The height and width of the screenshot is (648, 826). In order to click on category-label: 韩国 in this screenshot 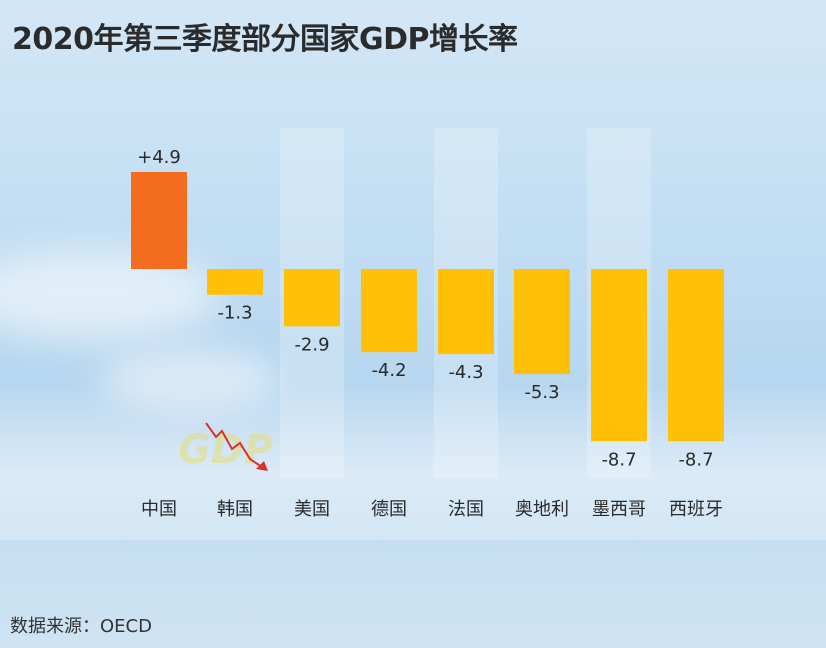, I will do `click(235, 509)`.